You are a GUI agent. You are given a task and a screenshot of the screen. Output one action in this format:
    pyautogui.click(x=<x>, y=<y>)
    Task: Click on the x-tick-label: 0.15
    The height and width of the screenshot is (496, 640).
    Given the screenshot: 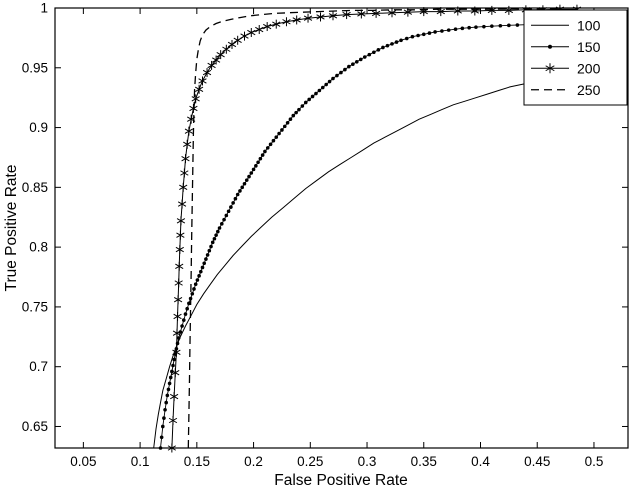 What is the action you would take?
    pyautogui.click(x=197, y=461)
    